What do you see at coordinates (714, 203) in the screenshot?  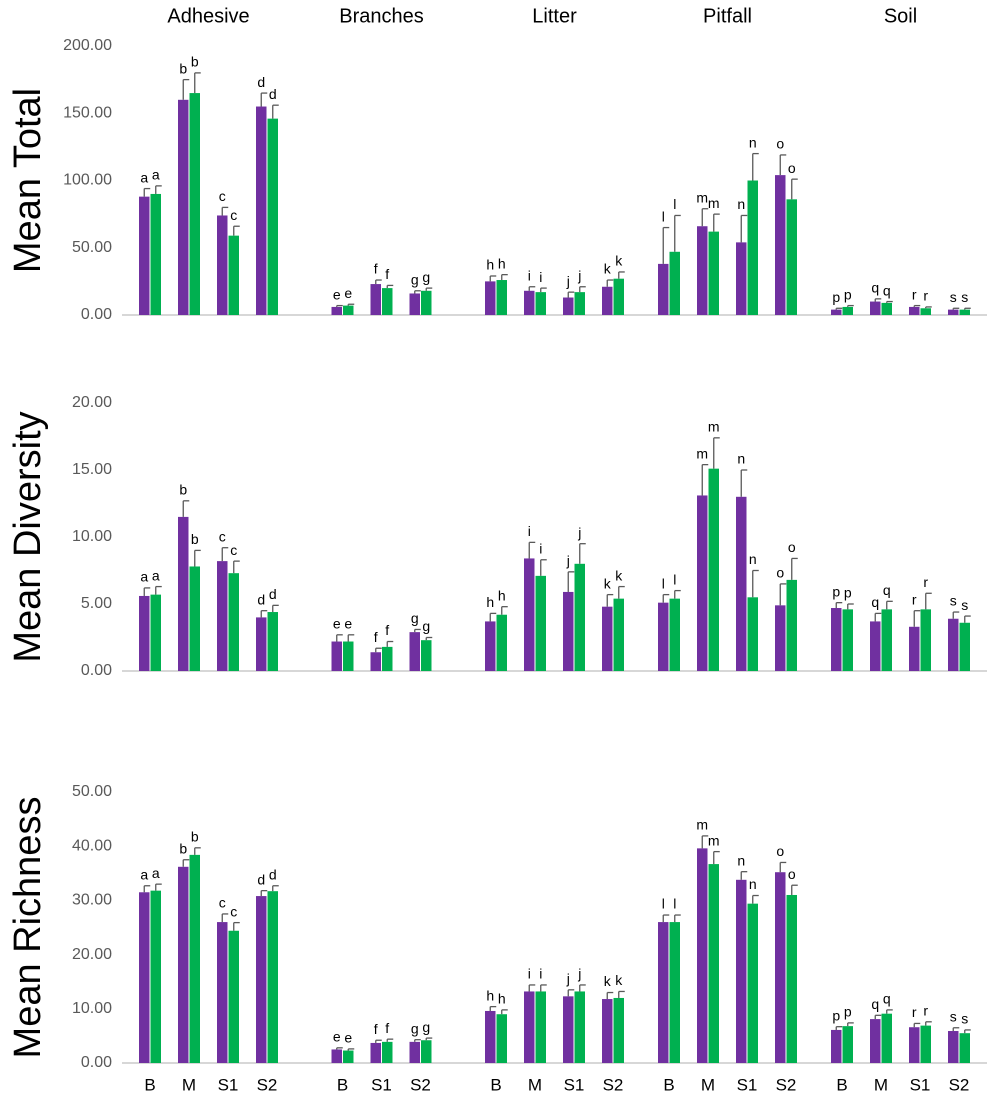 I see `bar-annotation: m` at bounding box center [714, 203].